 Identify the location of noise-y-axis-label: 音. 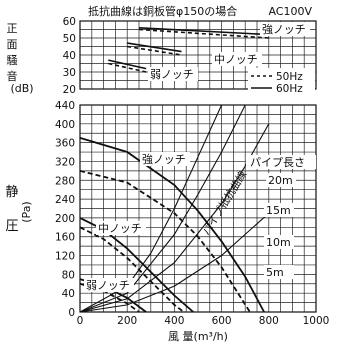
(12, 76).